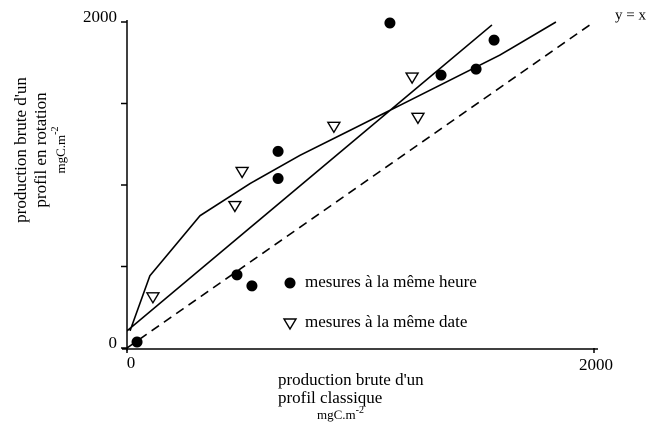 This screenshot has height=433, width=650. Describe the element at coordinates (100, 16) in the screenshot. I see `y-tick-label: 2000` at that location.